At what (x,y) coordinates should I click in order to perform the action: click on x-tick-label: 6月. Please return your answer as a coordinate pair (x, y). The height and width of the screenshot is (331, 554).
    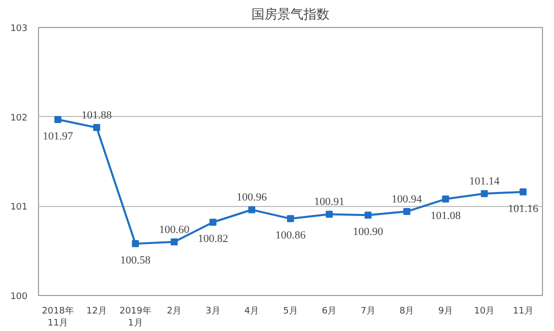
    Looking at the image, I should click on (329, 311).